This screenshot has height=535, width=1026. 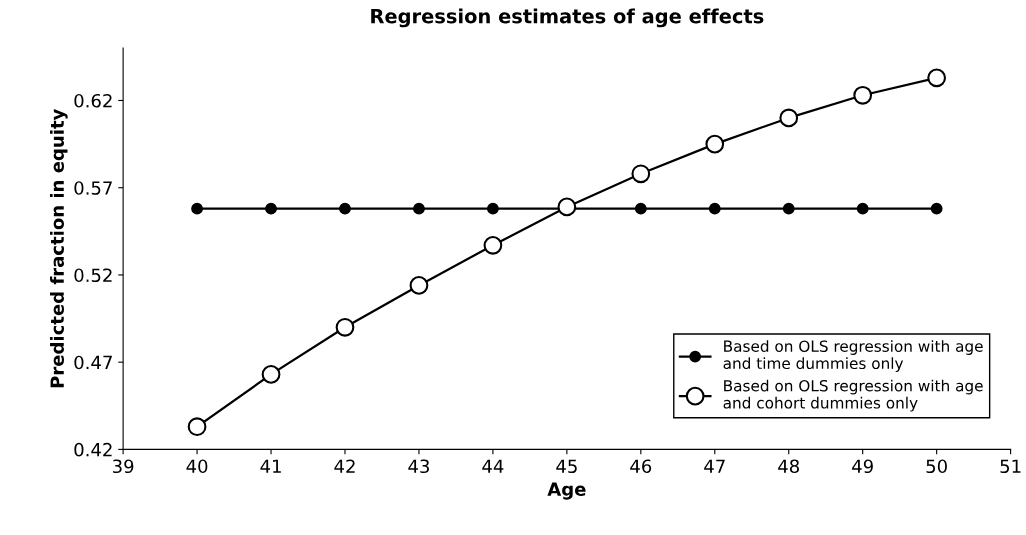 What do you see at coordinates (853, 356) in the screenshot?
I see `legend-label: Based on OLS regression with age and time dummies only` at bounding box center [853, 356].